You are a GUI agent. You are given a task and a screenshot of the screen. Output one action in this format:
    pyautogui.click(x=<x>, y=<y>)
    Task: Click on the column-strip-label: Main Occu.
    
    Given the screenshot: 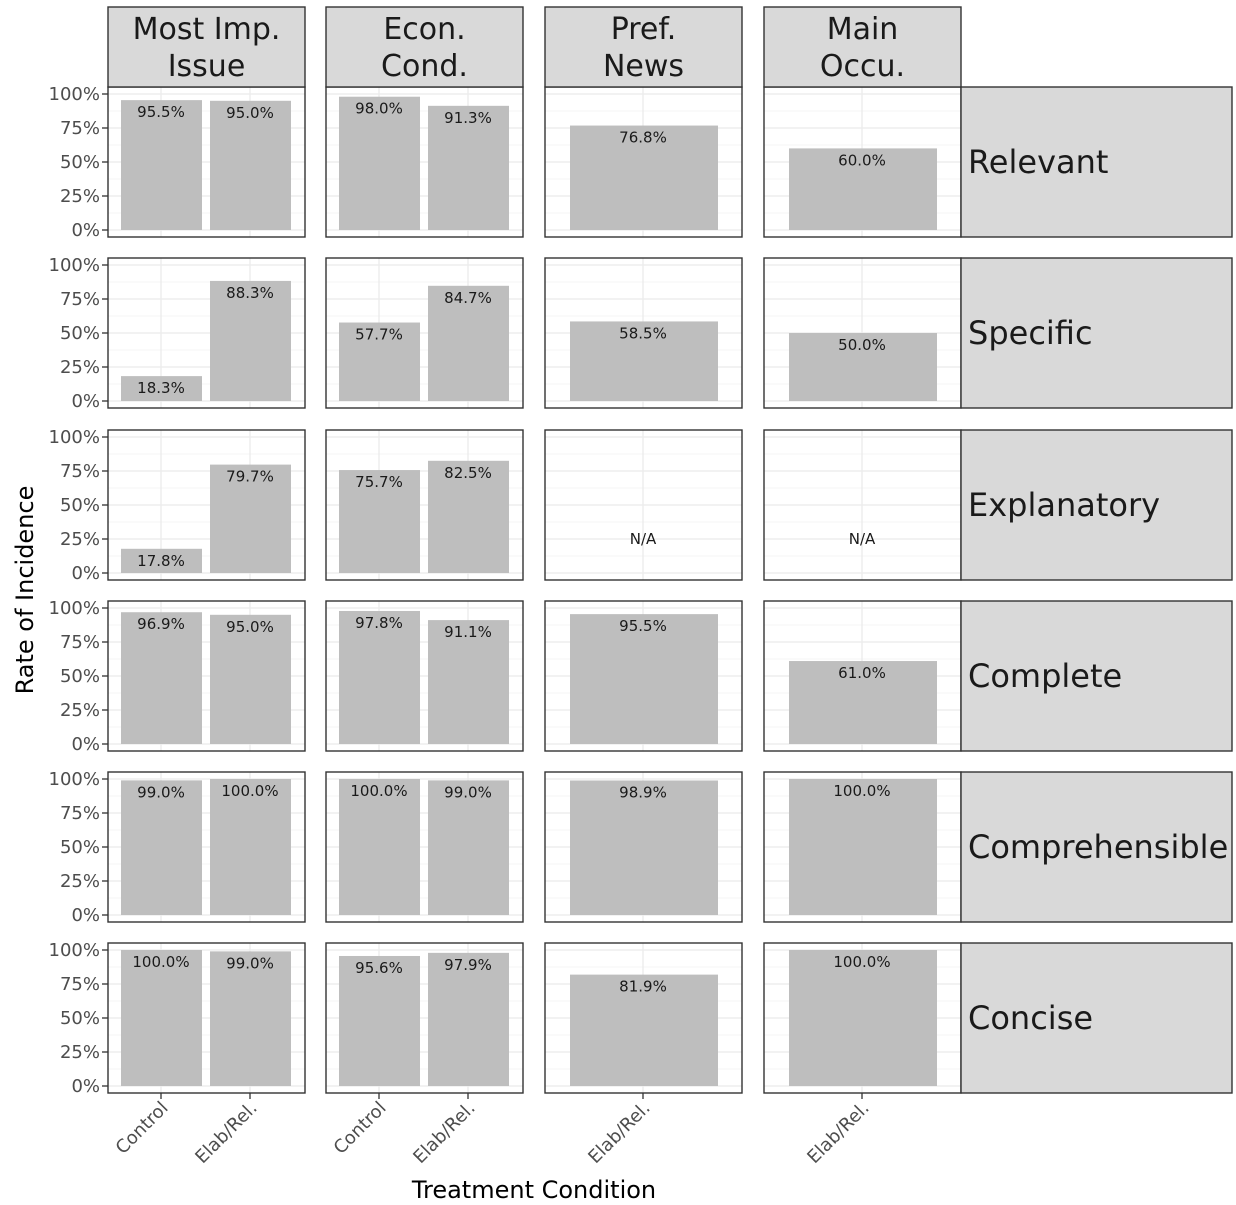 What is the action you would take?
    pyautogui.click(x=862, y=48)
    